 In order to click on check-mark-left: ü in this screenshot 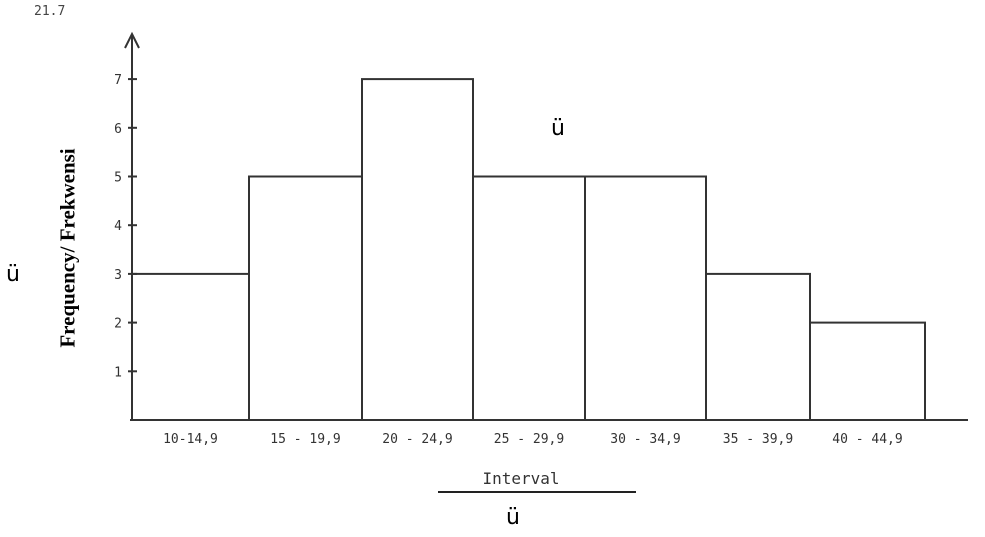, I will do `click(13, 274)`.